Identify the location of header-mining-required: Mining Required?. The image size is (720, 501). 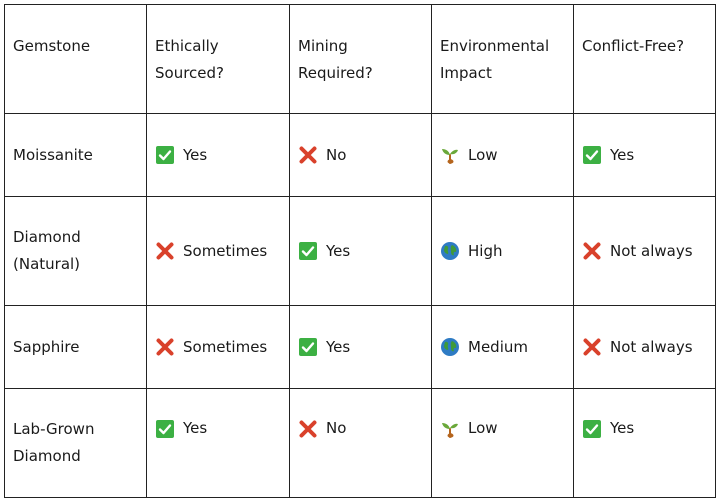
(360, 59).